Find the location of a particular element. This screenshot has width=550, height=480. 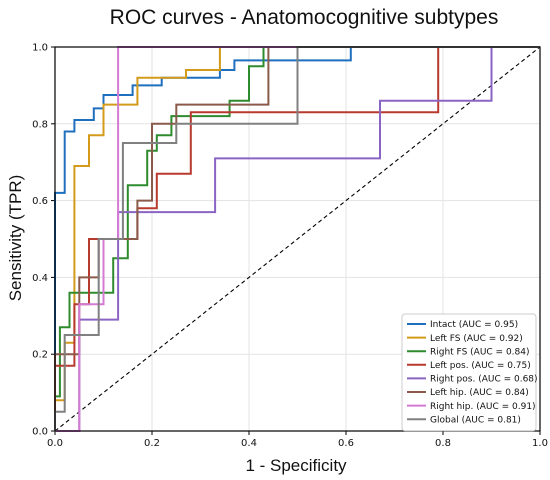

y-axis-label: Sensitivity (TPR) is located at coordinates (15, 238).